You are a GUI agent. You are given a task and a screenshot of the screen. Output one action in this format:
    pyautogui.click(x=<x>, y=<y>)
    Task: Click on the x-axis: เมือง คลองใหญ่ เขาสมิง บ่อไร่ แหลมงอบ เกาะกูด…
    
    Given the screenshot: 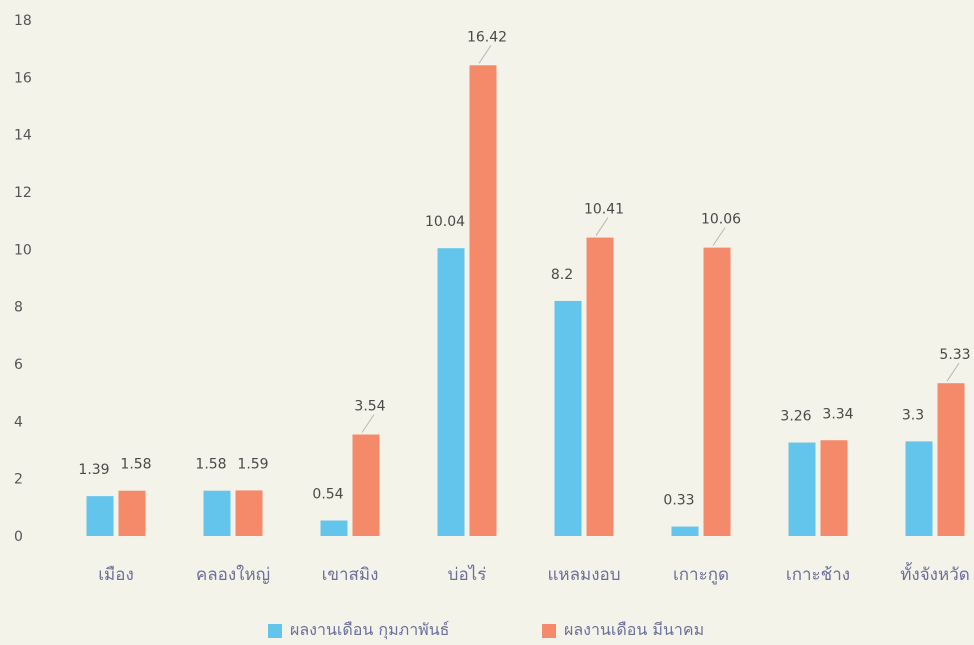 What is the action you would take?
    pyautogui.click(x=534, y=573)
    